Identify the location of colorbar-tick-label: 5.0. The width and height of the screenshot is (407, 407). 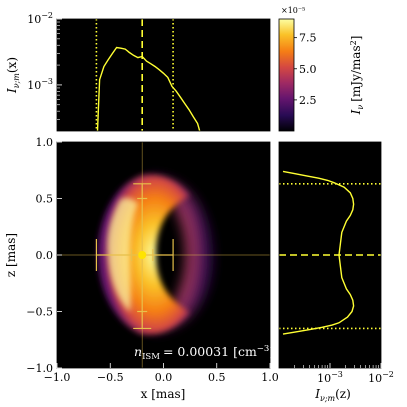
(308, 69).